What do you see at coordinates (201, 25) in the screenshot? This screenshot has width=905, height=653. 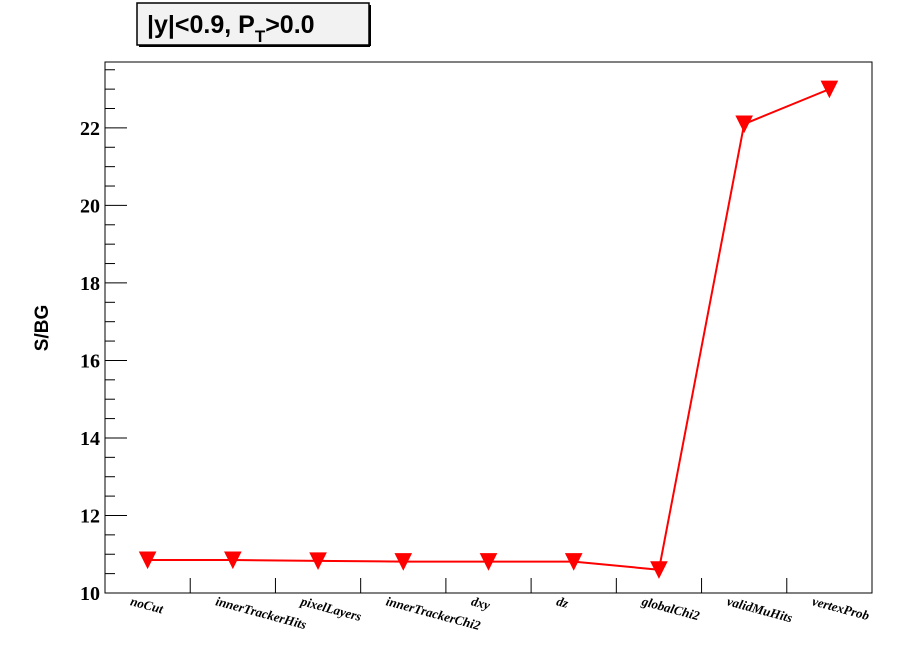 I see `chart-title-main: |y|<0.9, P` at bounding box center [201, 25].